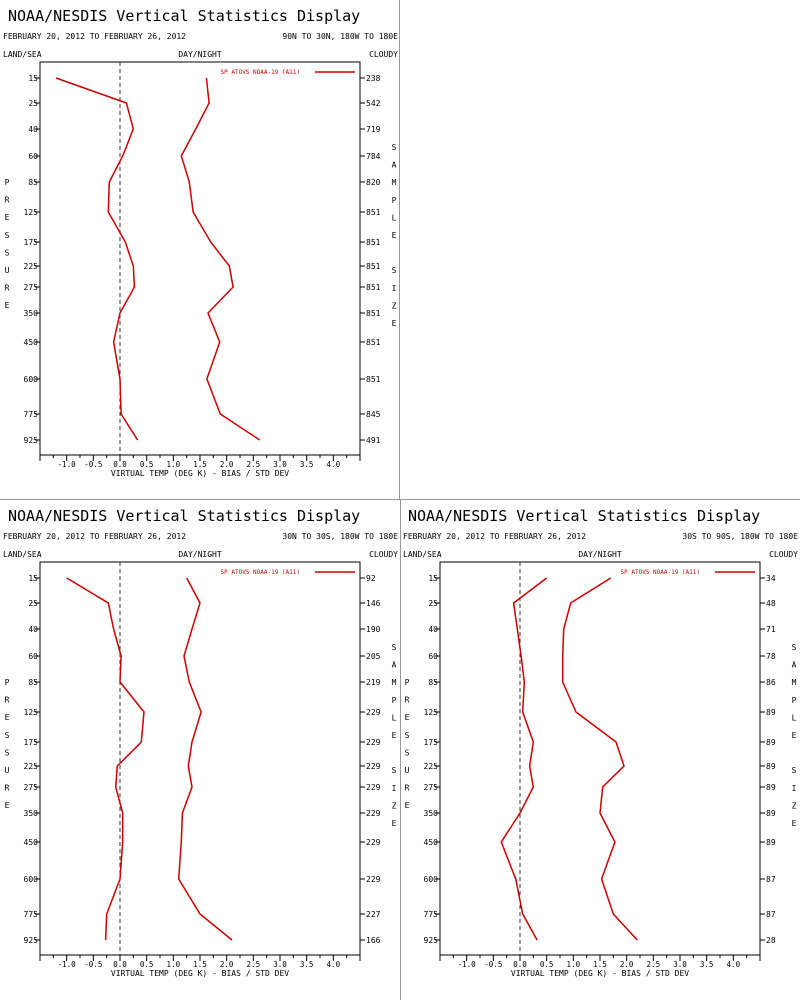 This screenshot has width=800, height=1005. Describe the element at coordinates (740, 536) in the screenshot. I see `region-label: 30S TO 90S, 180W TO 180E` at that location.